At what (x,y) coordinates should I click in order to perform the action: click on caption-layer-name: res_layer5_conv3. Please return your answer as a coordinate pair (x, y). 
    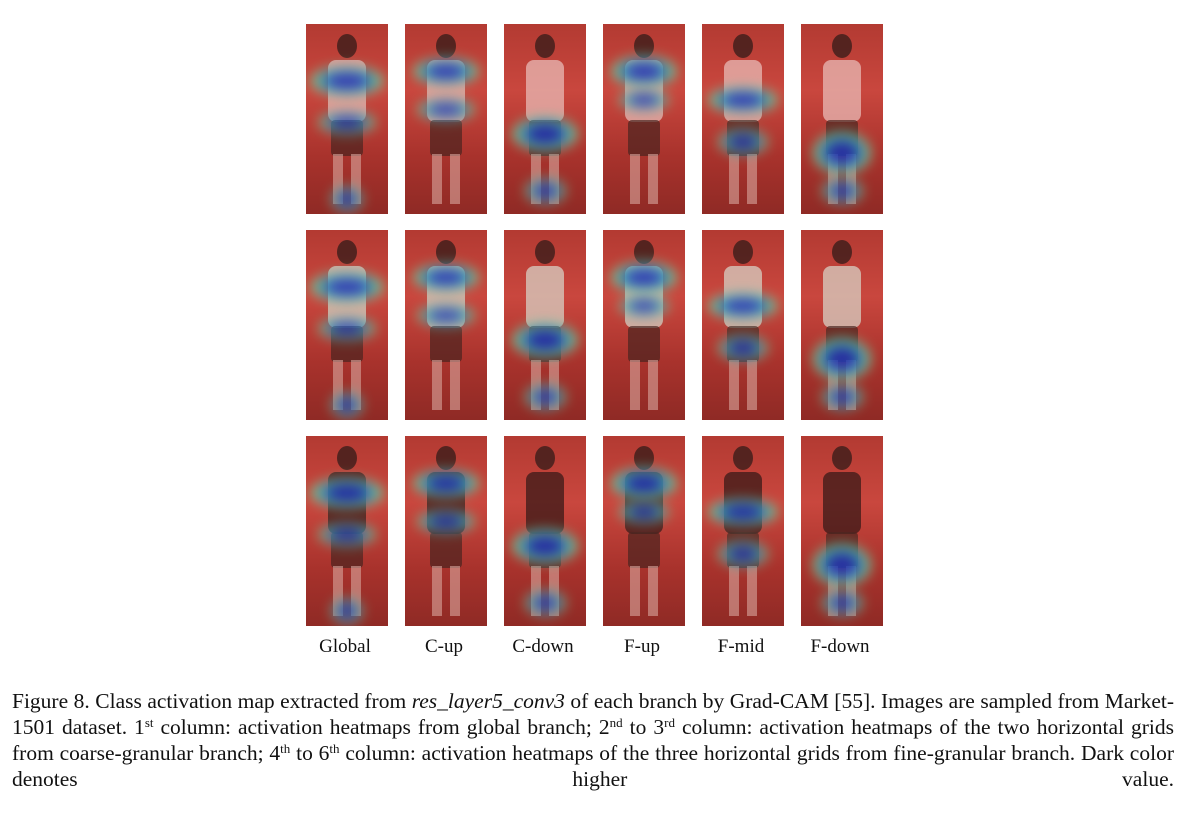
    Looking at the image, I should click on (488, 701).